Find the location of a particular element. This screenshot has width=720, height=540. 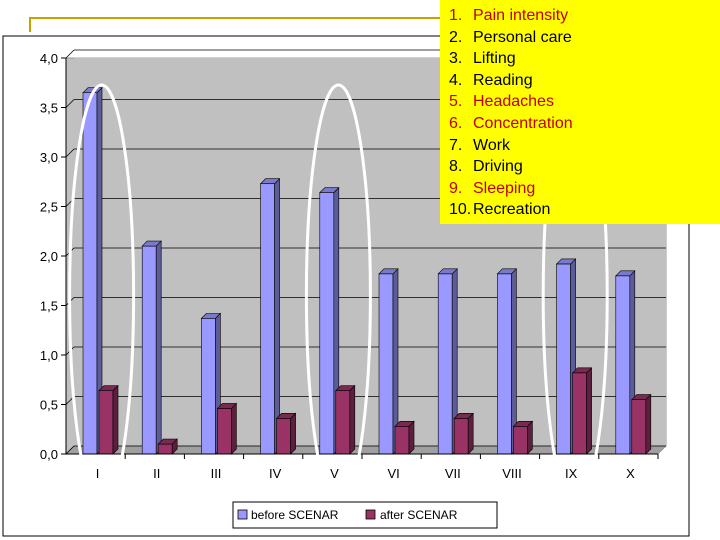

list-item-text: Work is located at coordinates (492, 145).